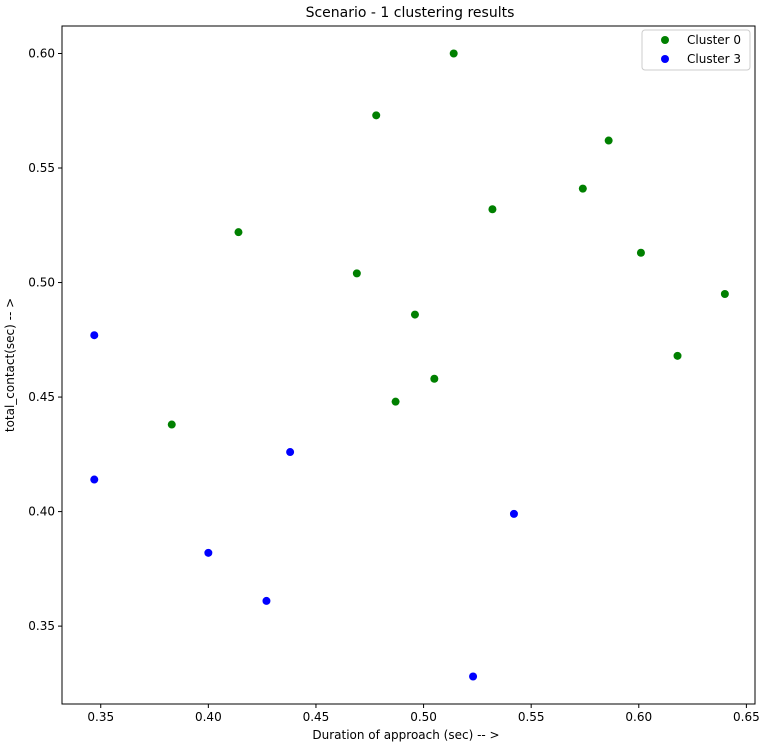  What do you see at coordinates (714, 40) in the screenshot?
I see `legend-entry: Cluster 0` at bounding box center [714, 40].